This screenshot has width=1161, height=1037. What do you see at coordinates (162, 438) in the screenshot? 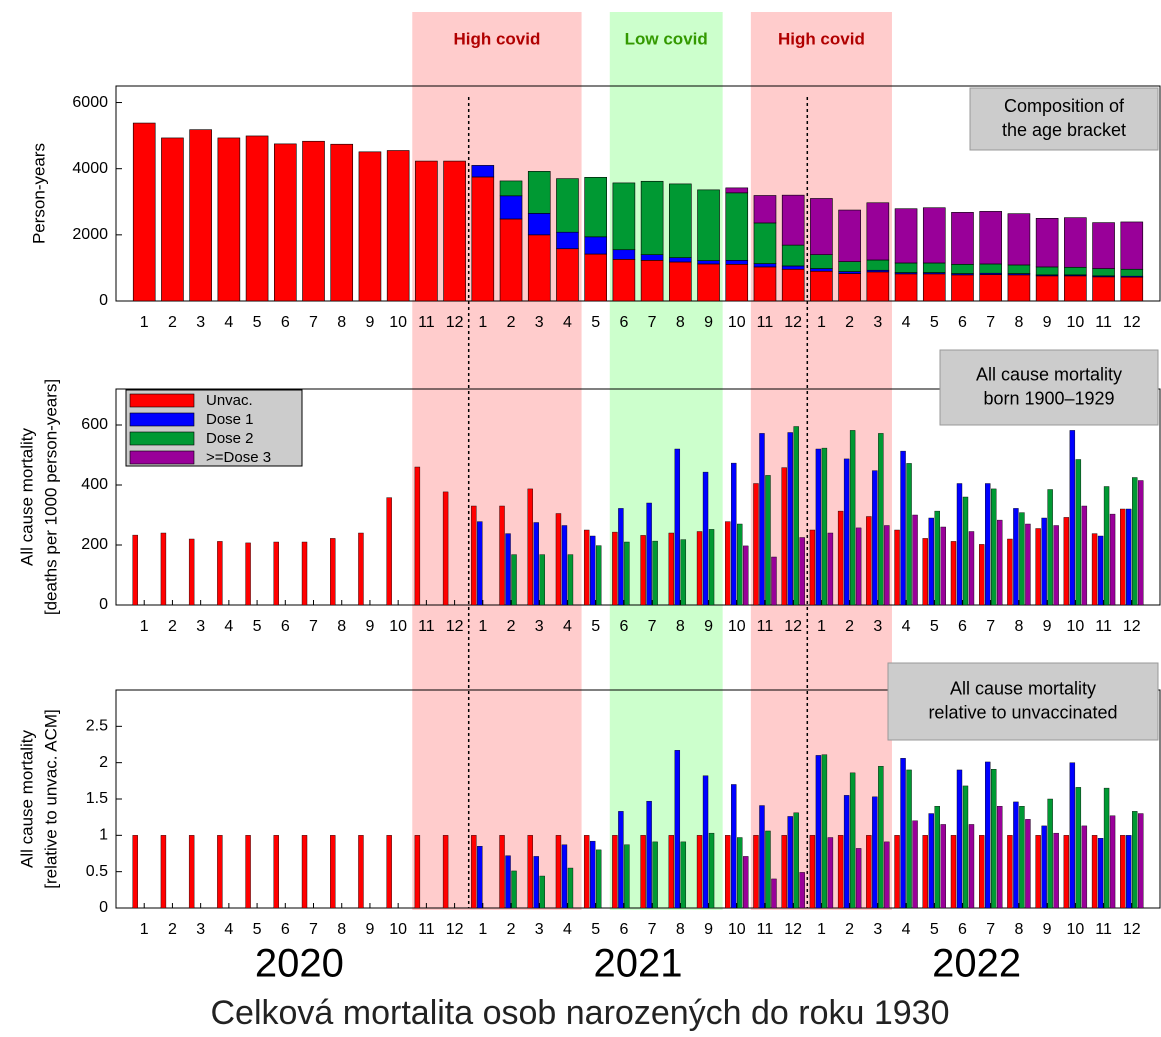
I see `legend-swatch` at bounding box center [162, 438].